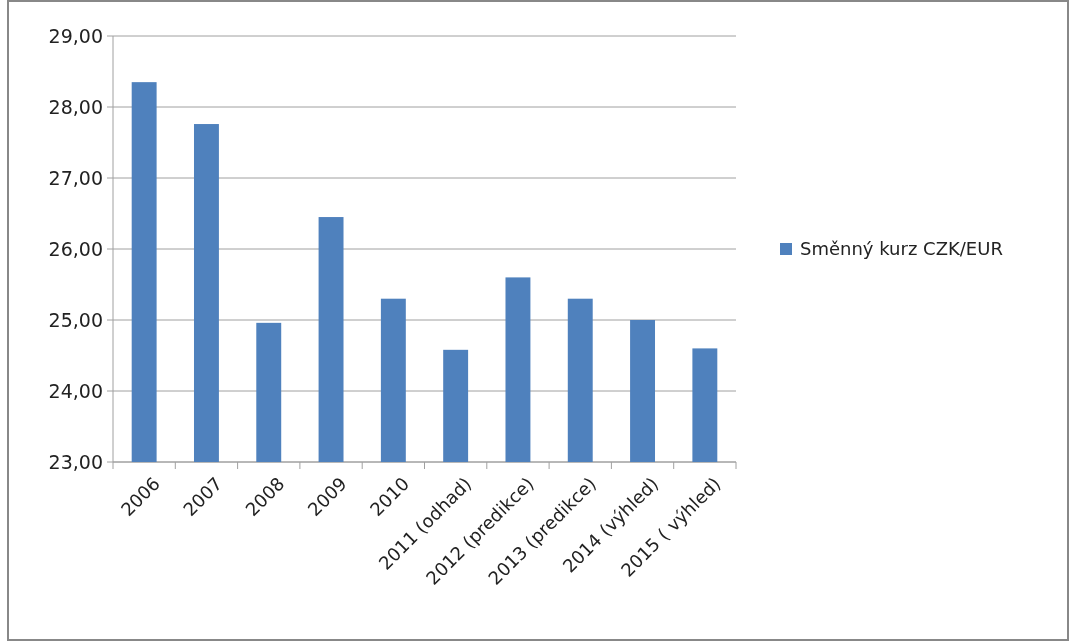  What do you see at coordinates (75, 390) in the screenshot?
I see `y-tick-label: 24,00` at bounding box center [75, 390].